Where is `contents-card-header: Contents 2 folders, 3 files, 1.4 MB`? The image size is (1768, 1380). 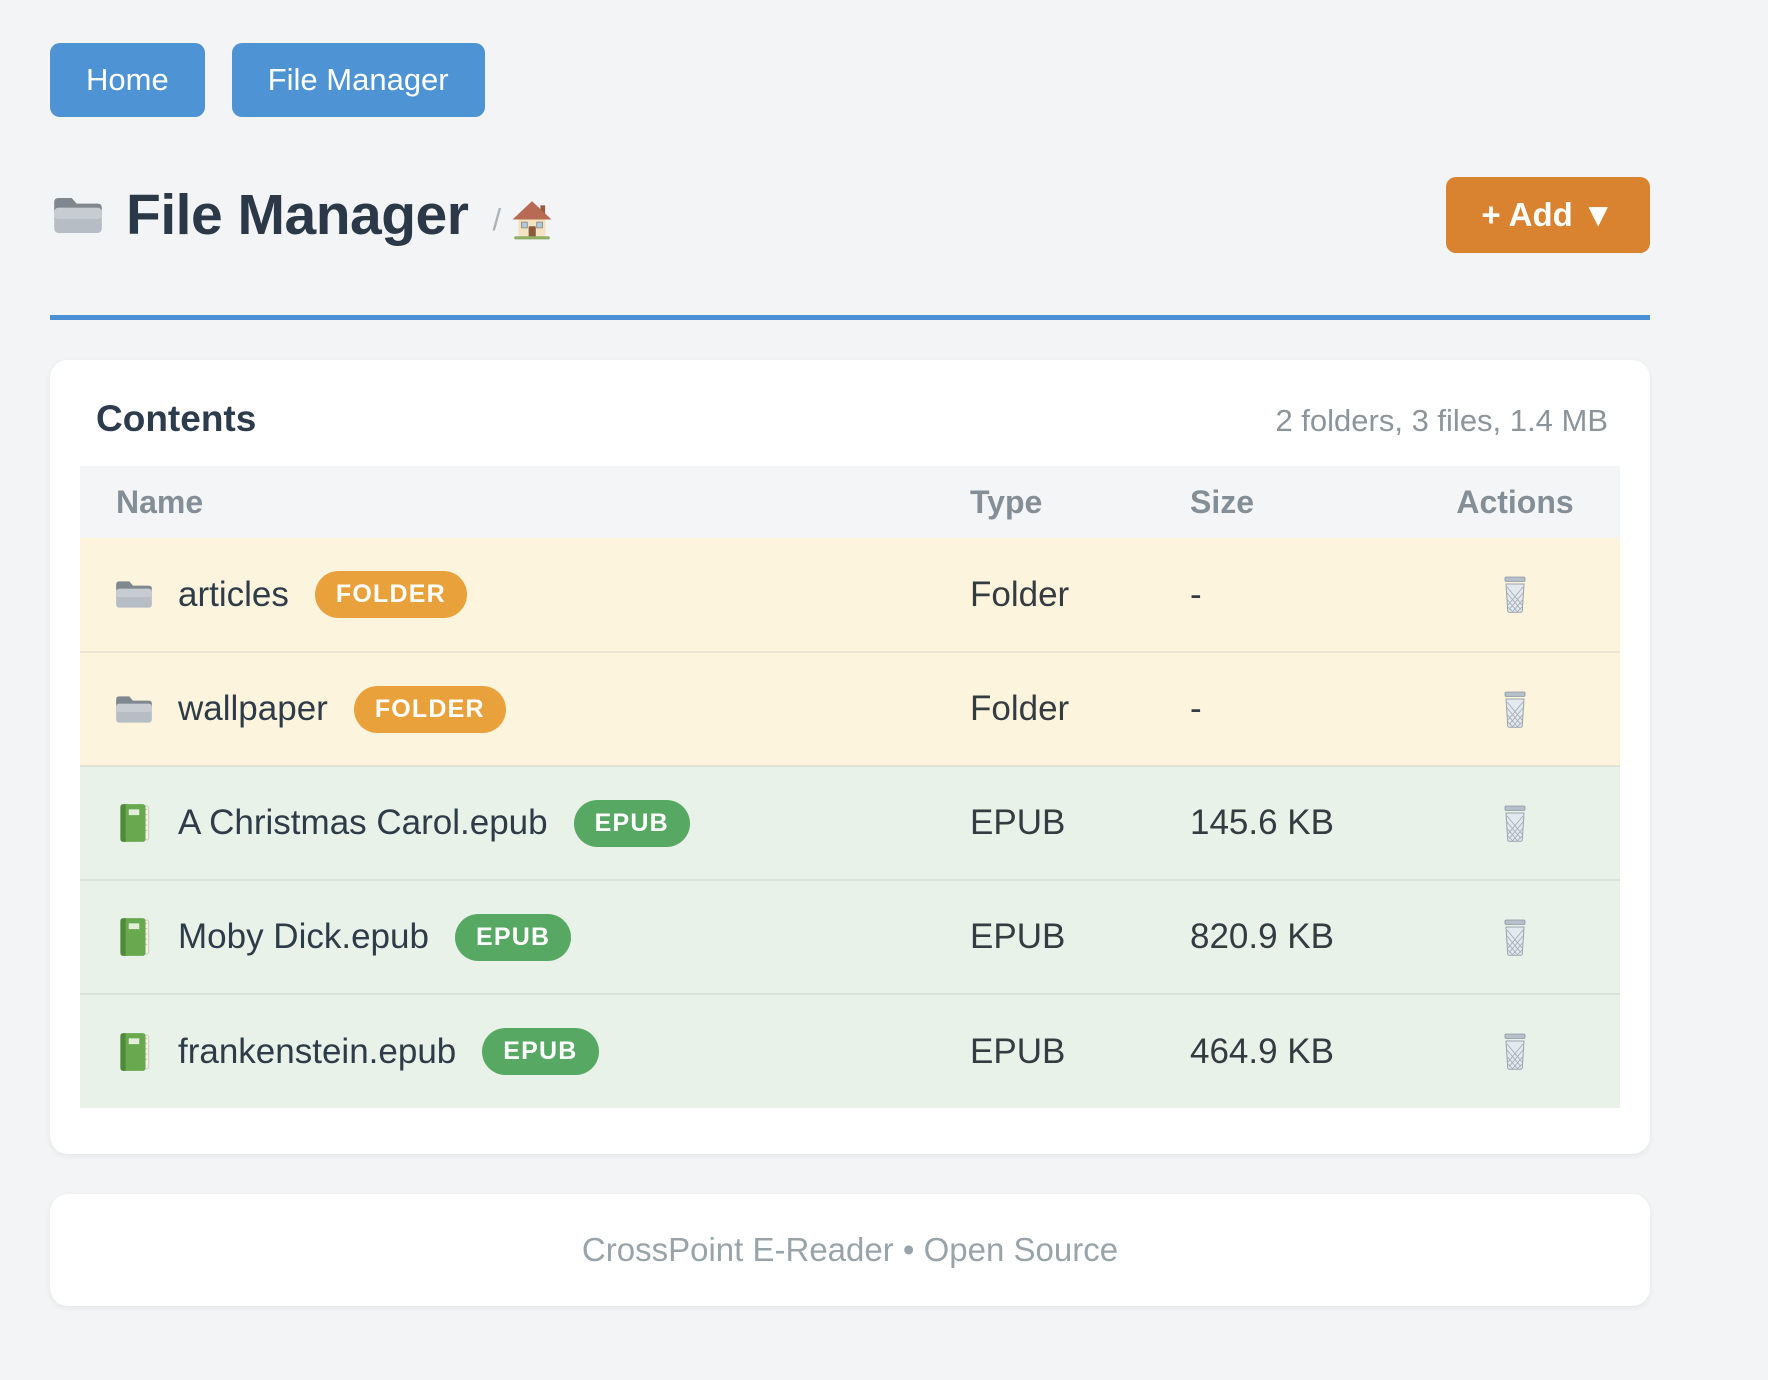 contents-card-header: Contents 2 folders, 3 files, 1.4 MB is located at coordinates (850, 419).